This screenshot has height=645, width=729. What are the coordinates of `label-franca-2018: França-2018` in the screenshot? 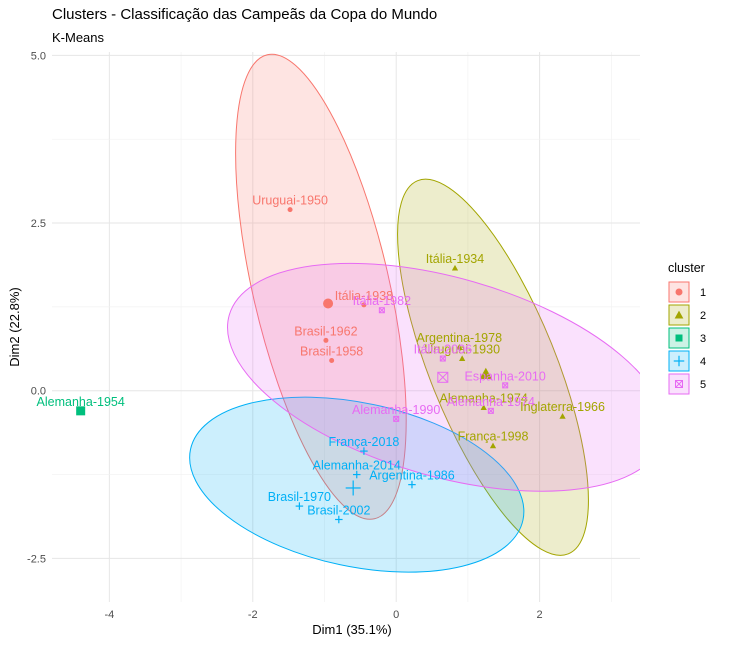 It's located at (363, 442).